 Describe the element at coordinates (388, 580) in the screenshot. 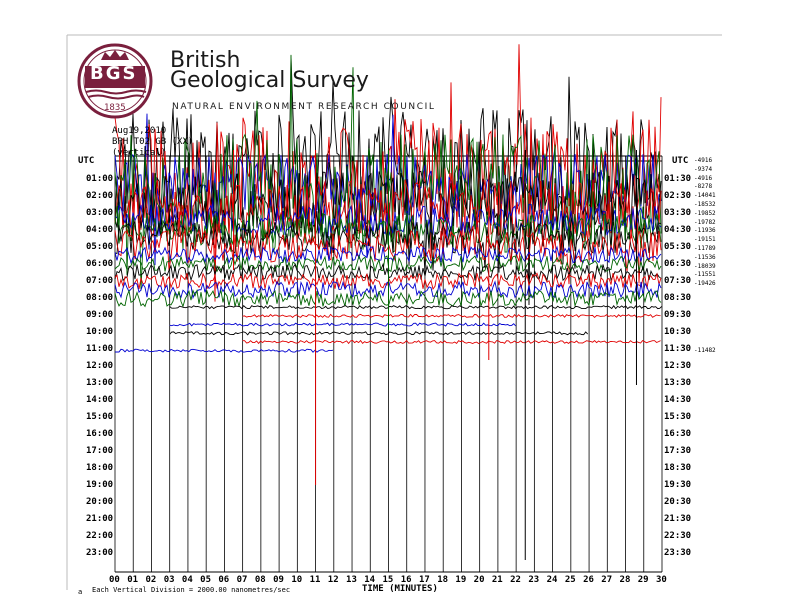

I see `x-tick-label: 15` at that location.